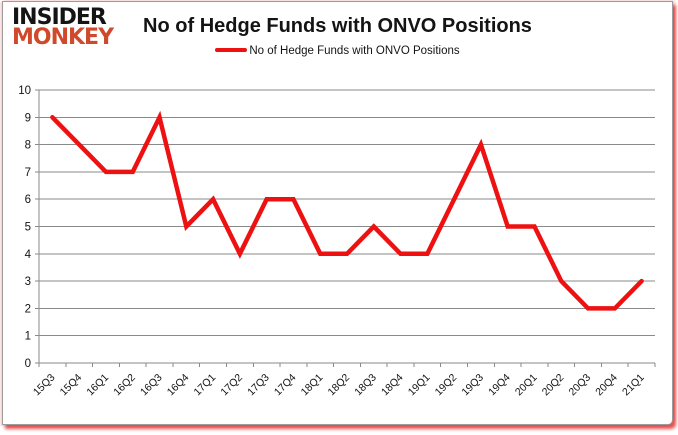 Image resolution: width=678 pixels, height=435 pixels. What do you see at coordinates (365, 385) in the screenshot?
I see `x-tick-label: 18Q3` at bounding box center [365, 385].